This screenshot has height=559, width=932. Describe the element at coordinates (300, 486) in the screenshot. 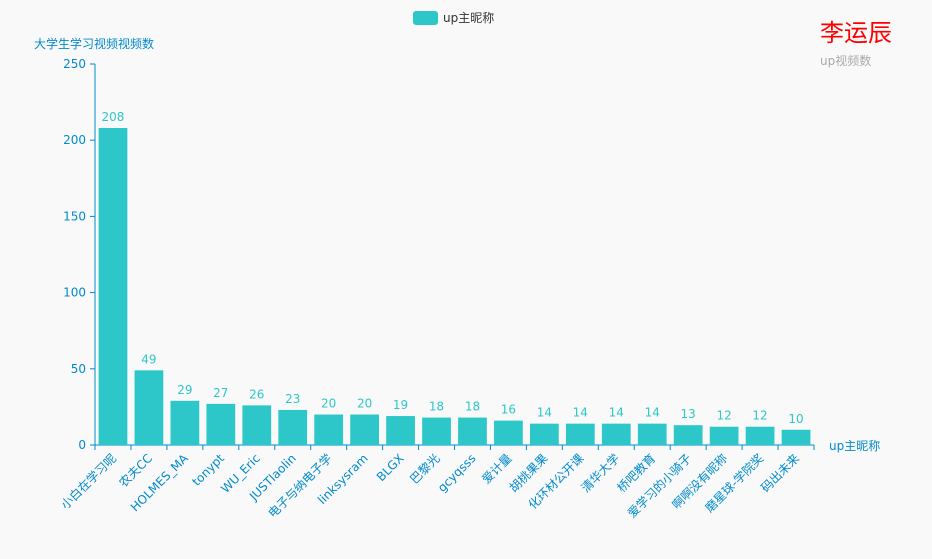

I see `x-tick-label: 电子与纳电子学` at that location.